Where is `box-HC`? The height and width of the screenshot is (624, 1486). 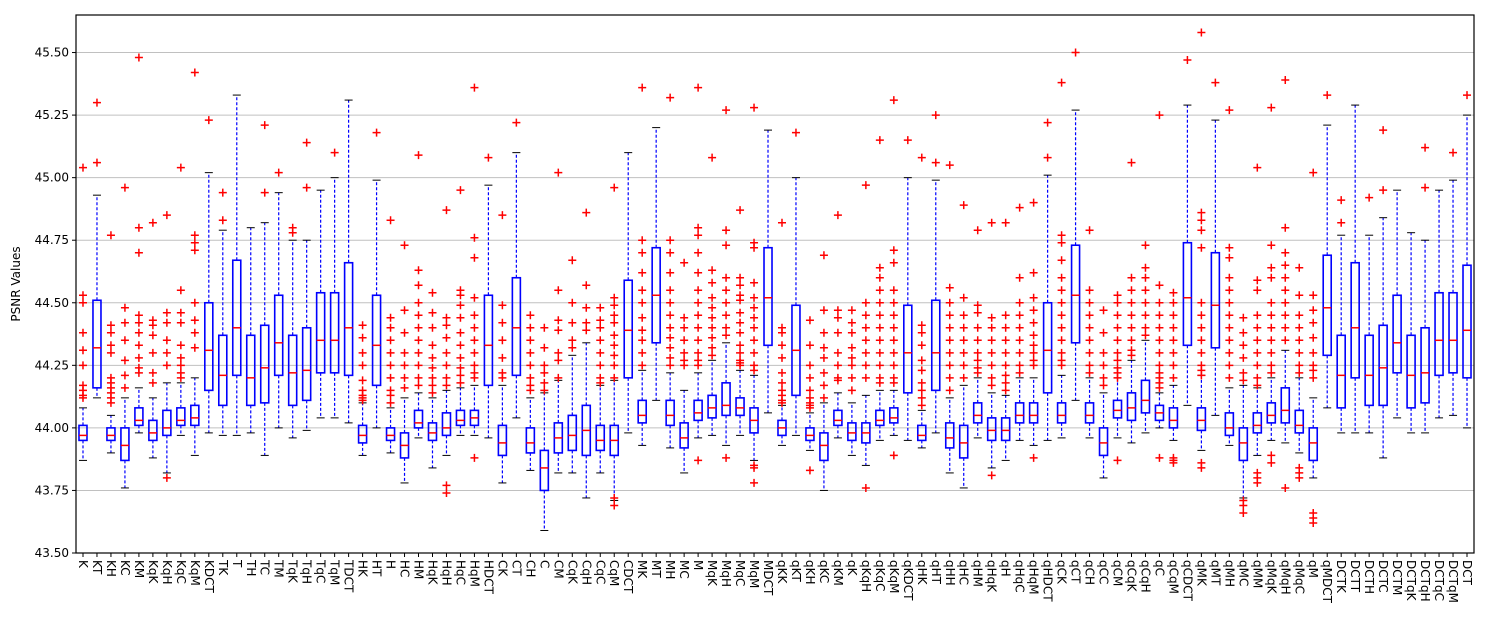 box-HC is located at coordinates (404, 362).